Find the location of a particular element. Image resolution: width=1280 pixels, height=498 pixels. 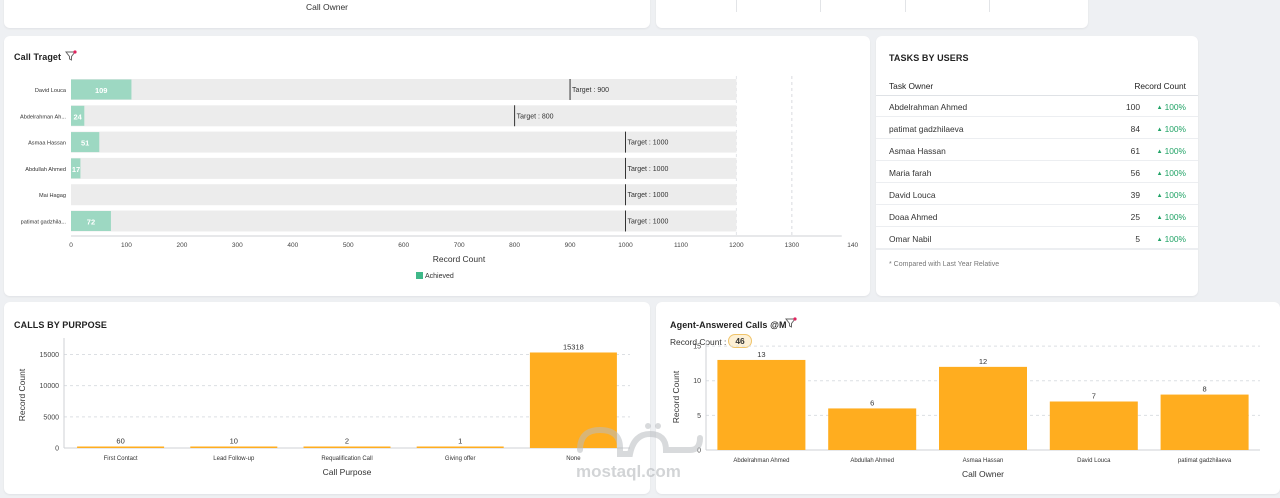

table-row: Asmaa Hassan 61 ▲ 100% is located at coordinates (1037, 150).